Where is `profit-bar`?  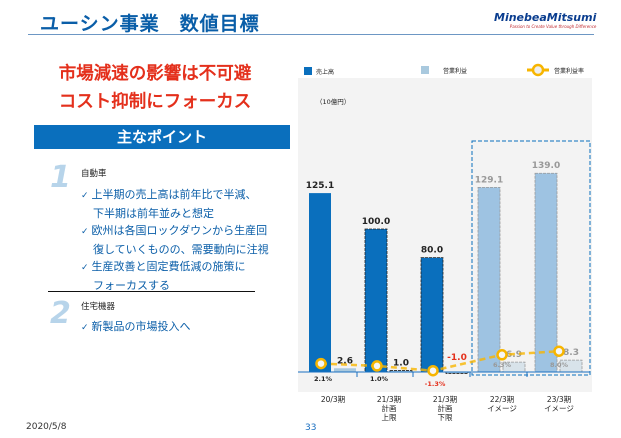 profit-bar is located at coordinates (345, 370).